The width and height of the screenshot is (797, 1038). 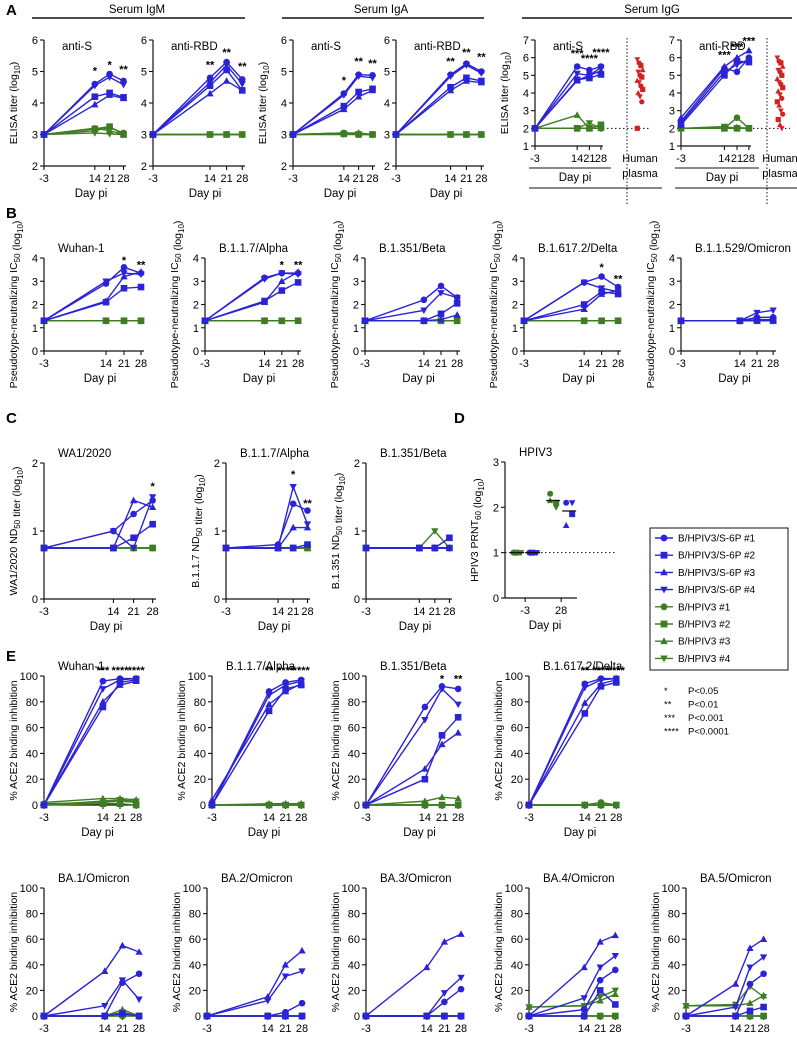 What do you see at coordinates (326, 47) in the screenshot?
I see `chart-title: anti-S` at bounding box center [326, 47].